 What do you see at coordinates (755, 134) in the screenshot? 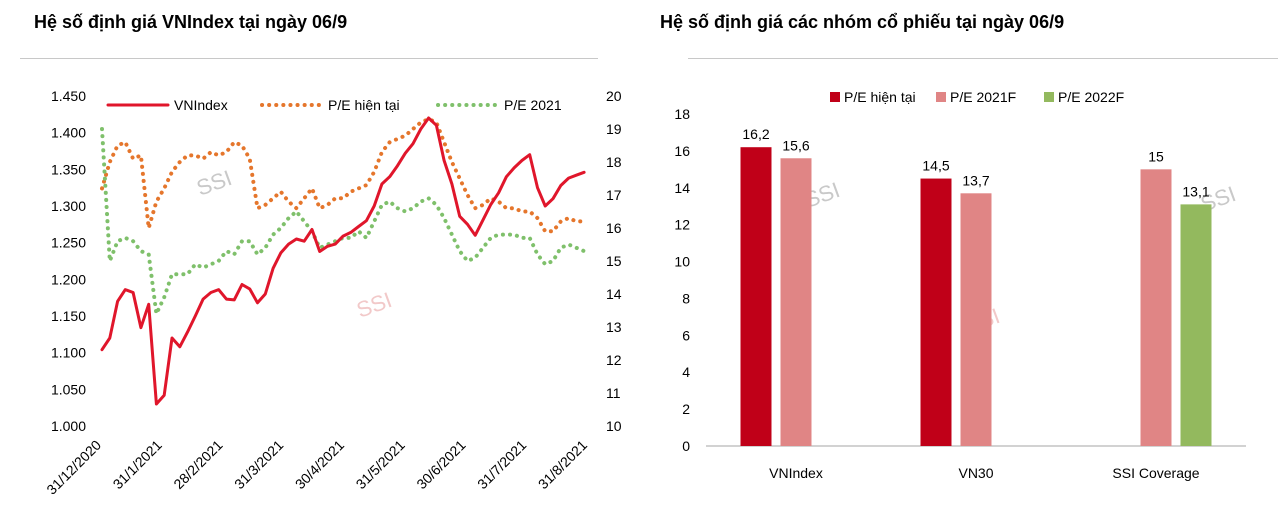
I see `bar-value-label: 16,2` at bounding box center [755, 134].